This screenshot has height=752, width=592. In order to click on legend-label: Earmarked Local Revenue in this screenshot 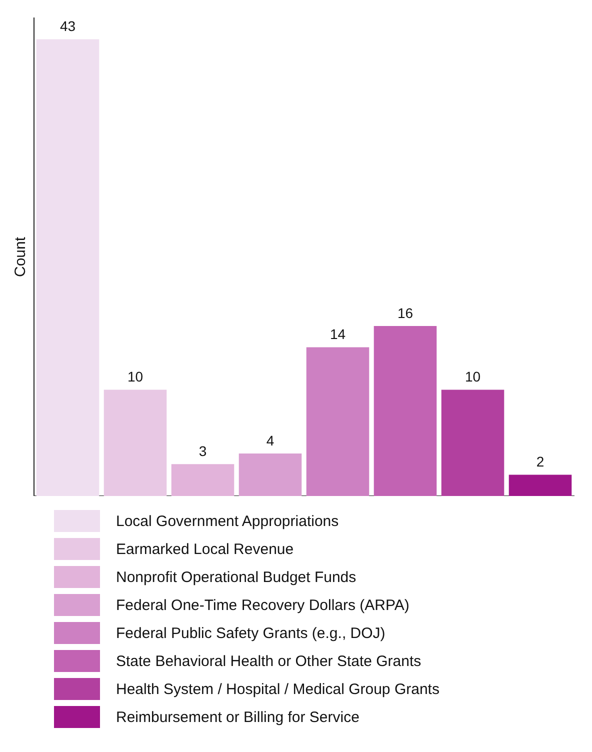, I will do `click(205, 549)`.